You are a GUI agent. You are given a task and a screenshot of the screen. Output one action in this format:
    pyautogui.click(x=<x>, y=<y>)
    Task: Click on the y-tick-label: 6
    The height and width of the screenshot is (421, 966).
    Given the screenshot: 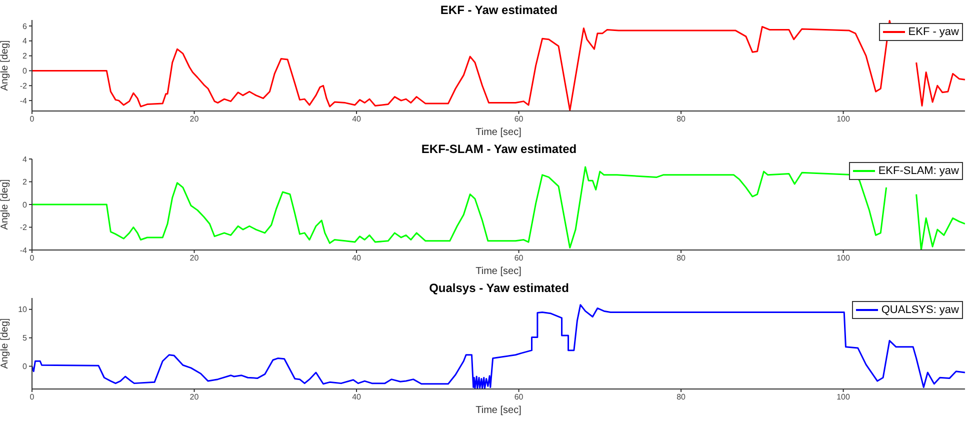 What is the action you would take?
    pyautogui.click(x=25, y=26)
    